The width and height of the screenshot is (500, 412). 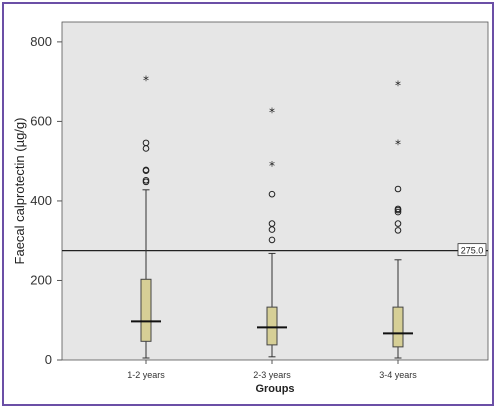 I want to click on reference-label: 275.0, so click(x=472, y=251).